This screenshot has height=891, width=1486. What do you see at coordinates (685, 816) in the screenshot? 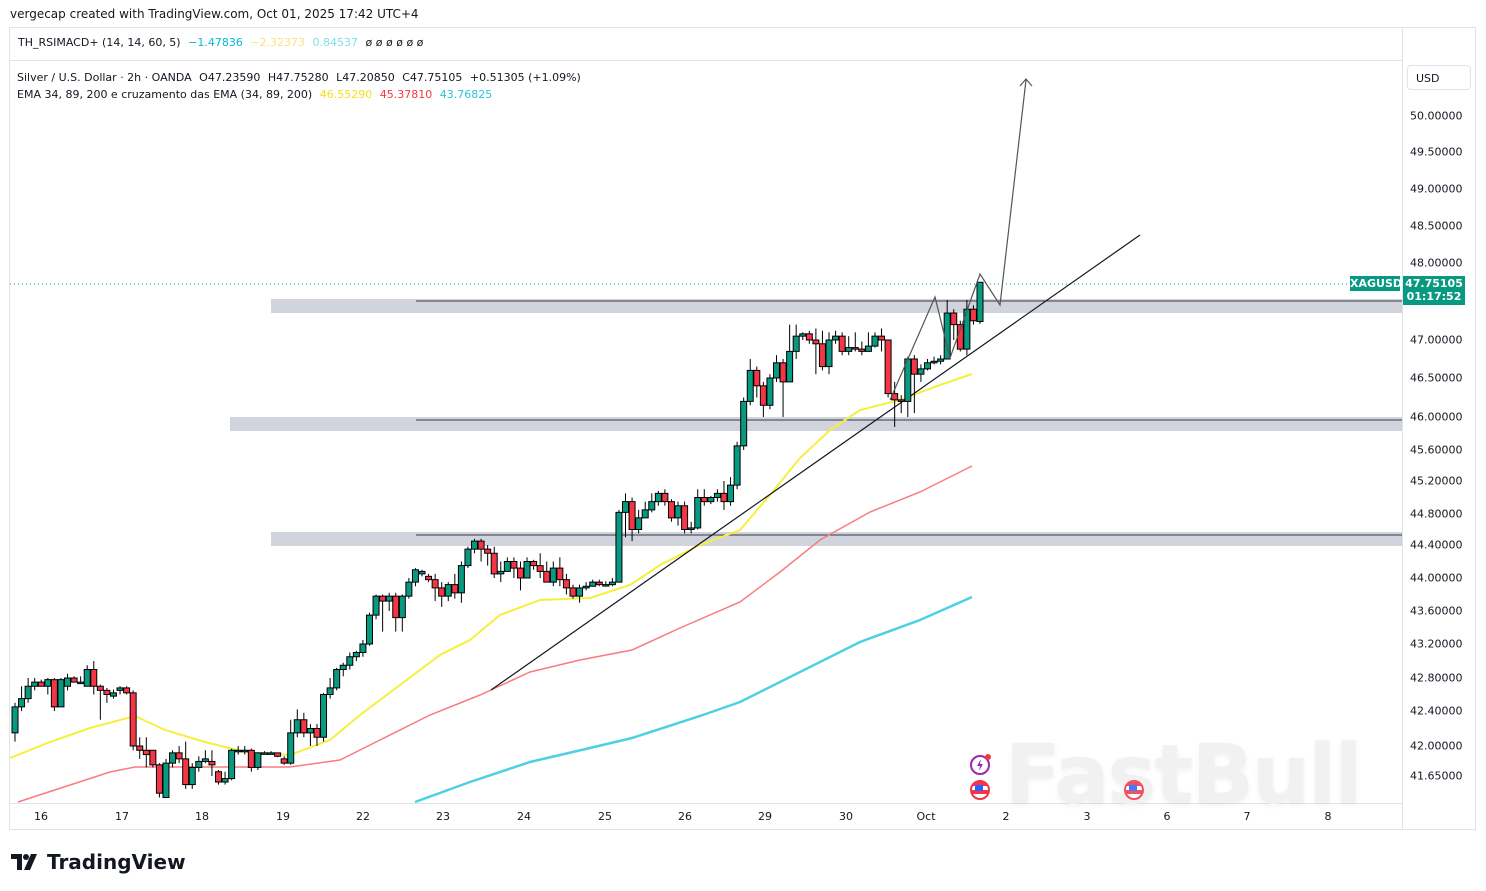
I see `time-tick: 26` at bounding box center [685, 816].